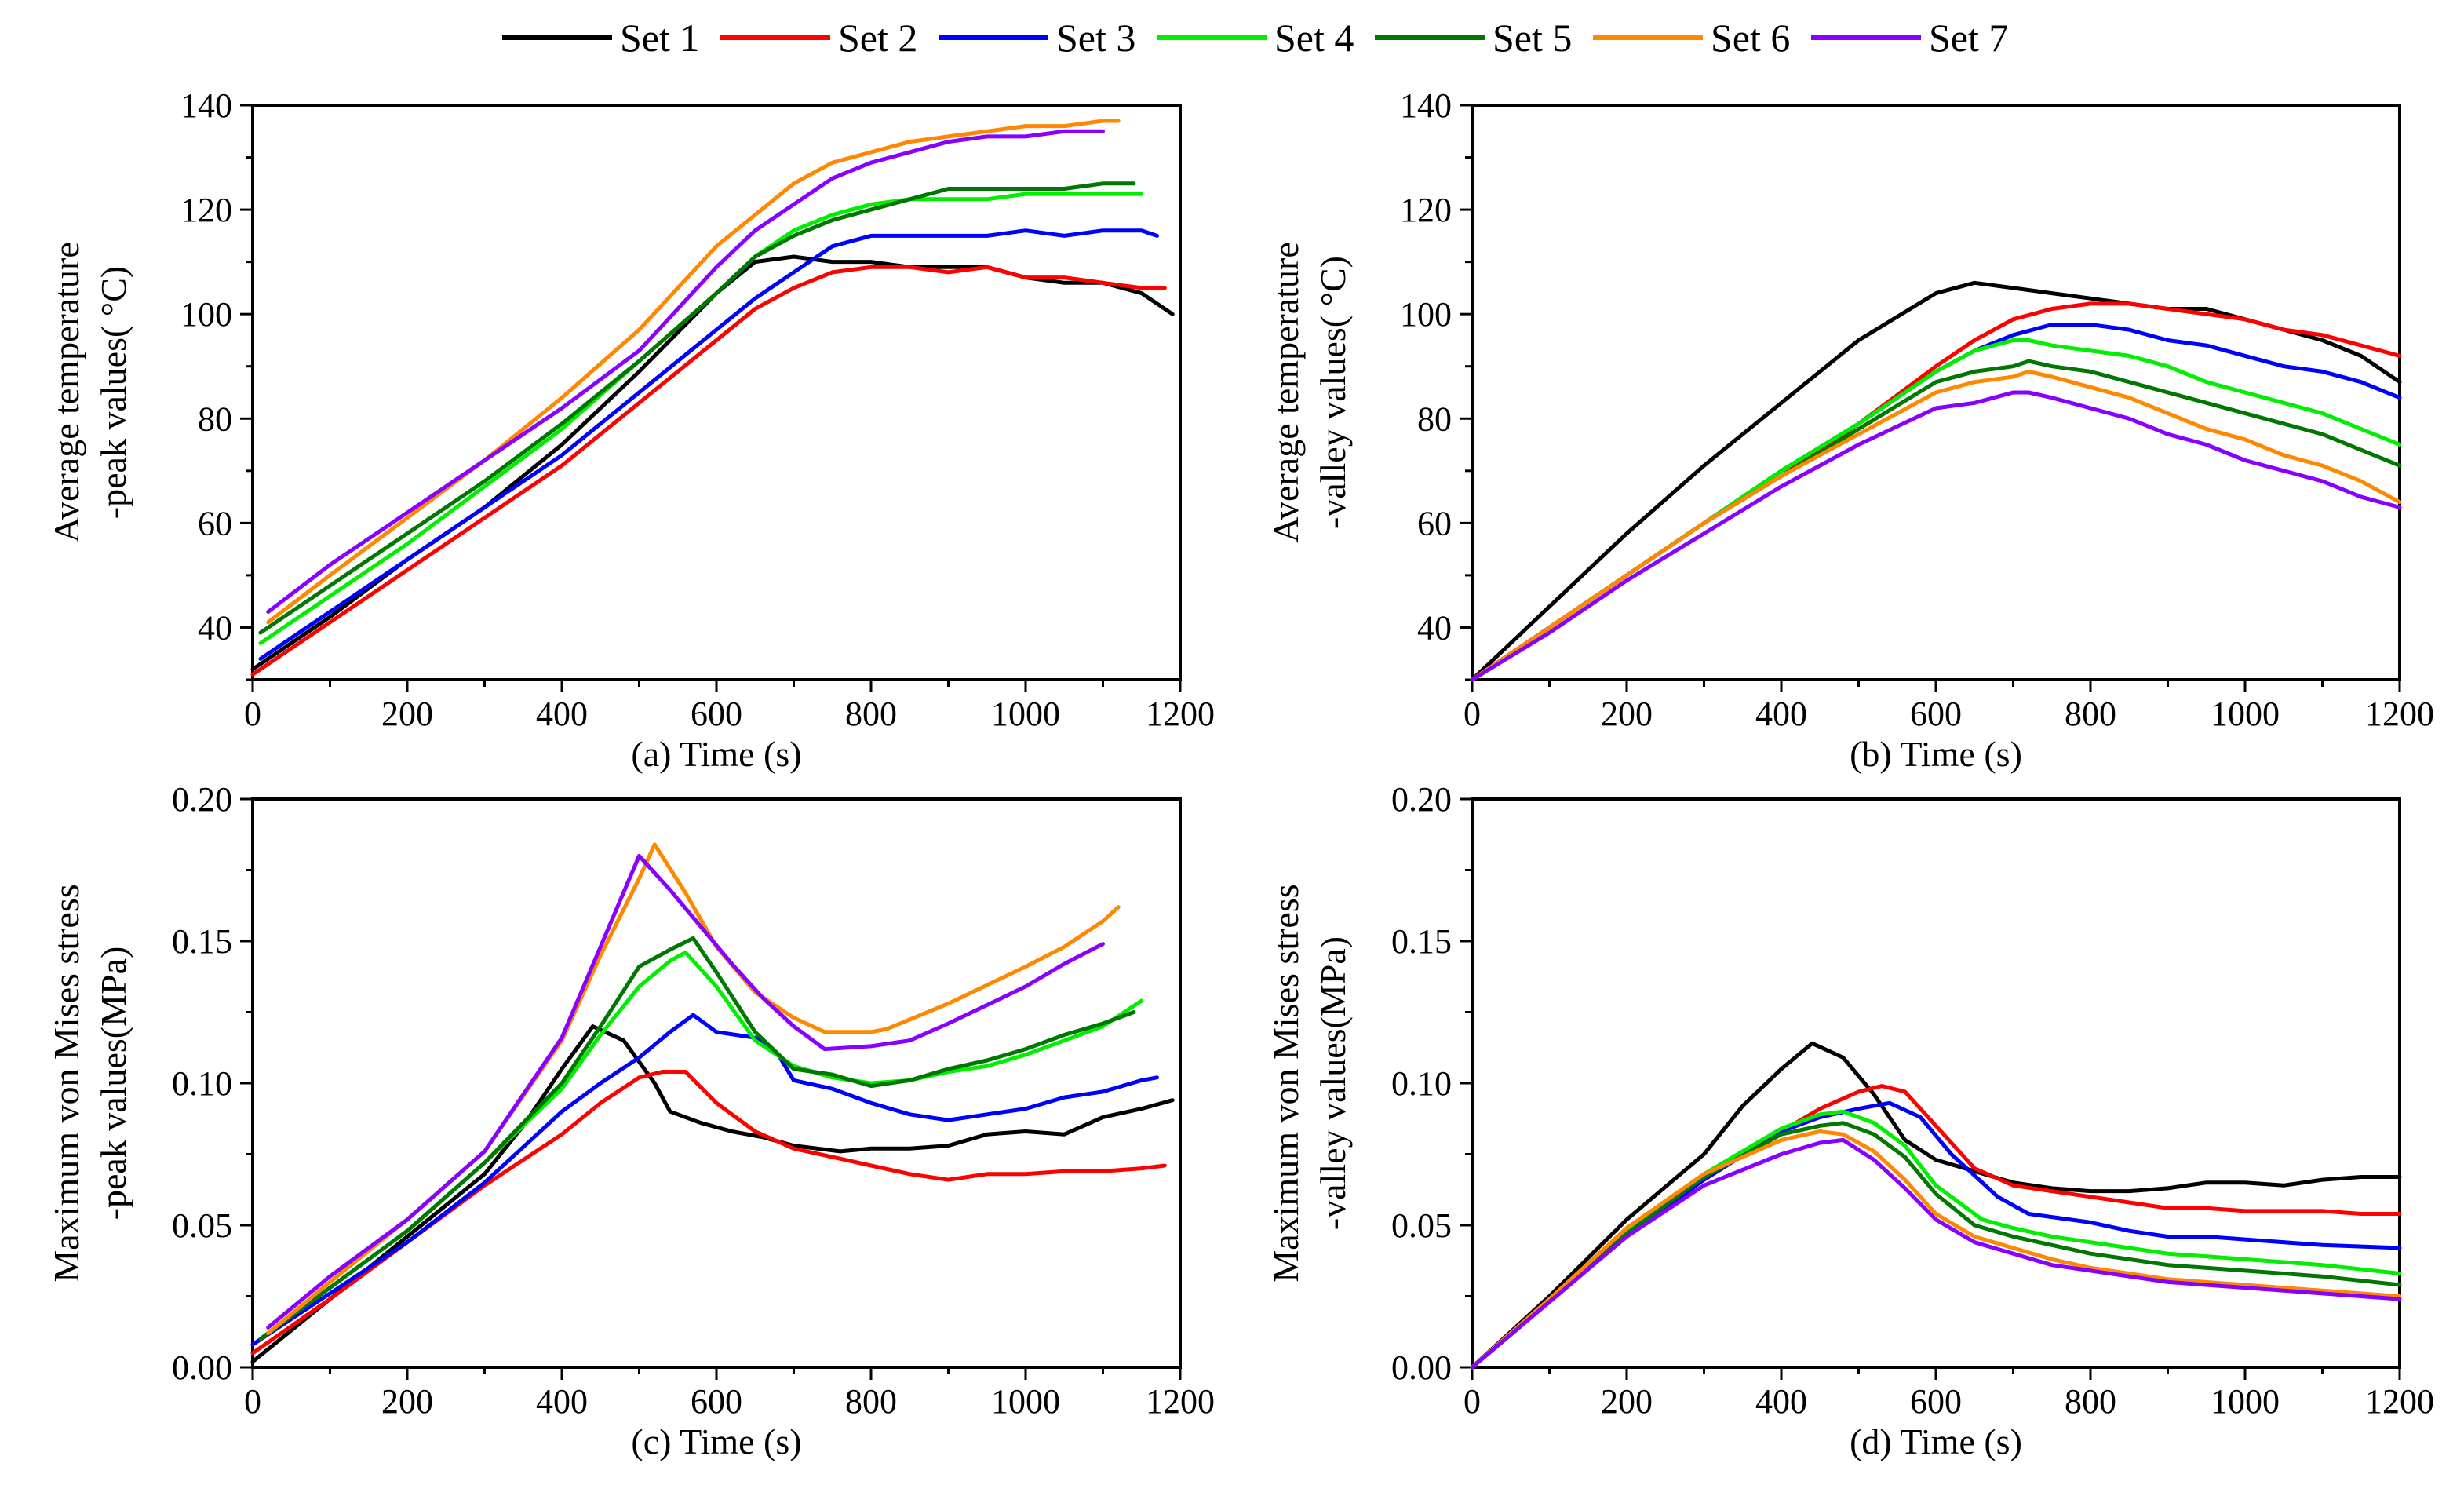  What do you see at coordinates (659, 38) in the screenshot?
I see `legend-label: Set 1` at bounding box center [659, 38].